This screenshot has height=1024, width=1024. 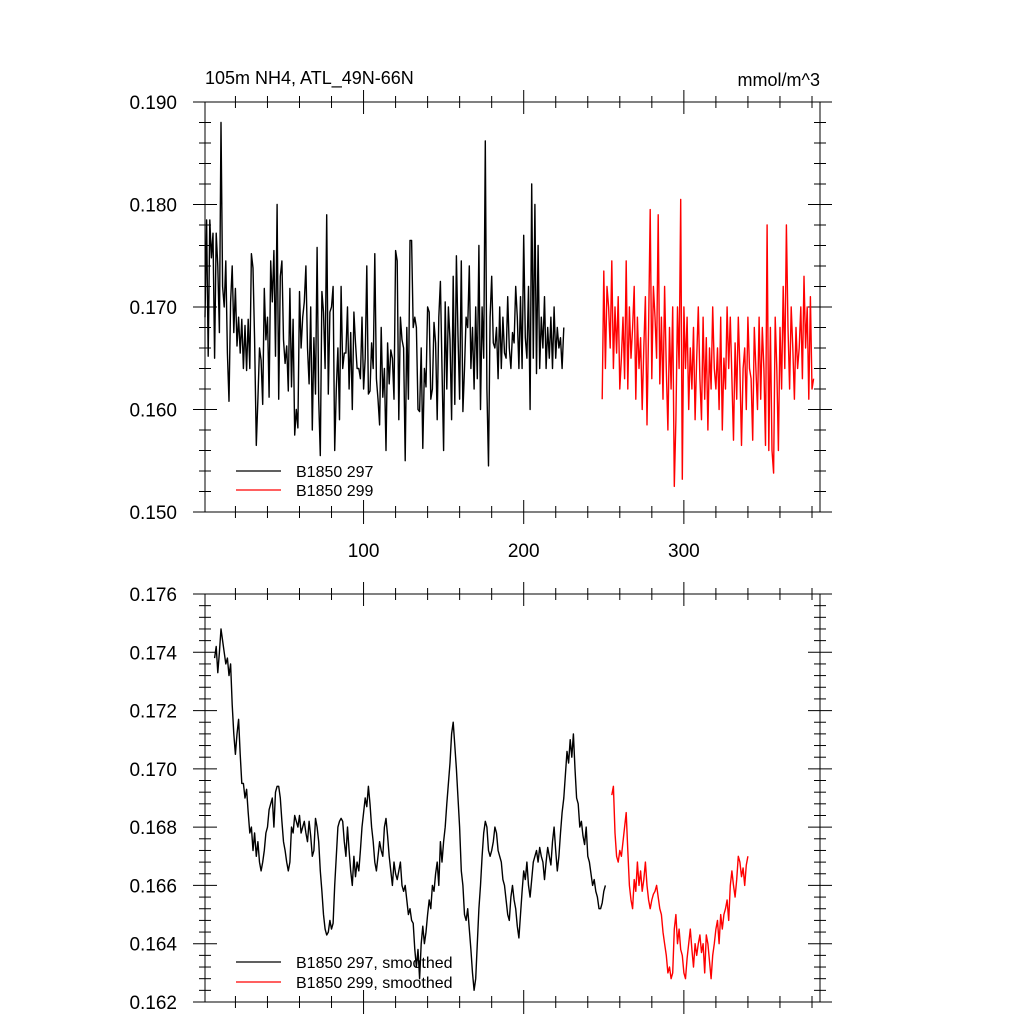 What do you see at coordinates (524, 551) in the screenshot?
I see `x-tick-label: 200` at bounding box center [524, 551].